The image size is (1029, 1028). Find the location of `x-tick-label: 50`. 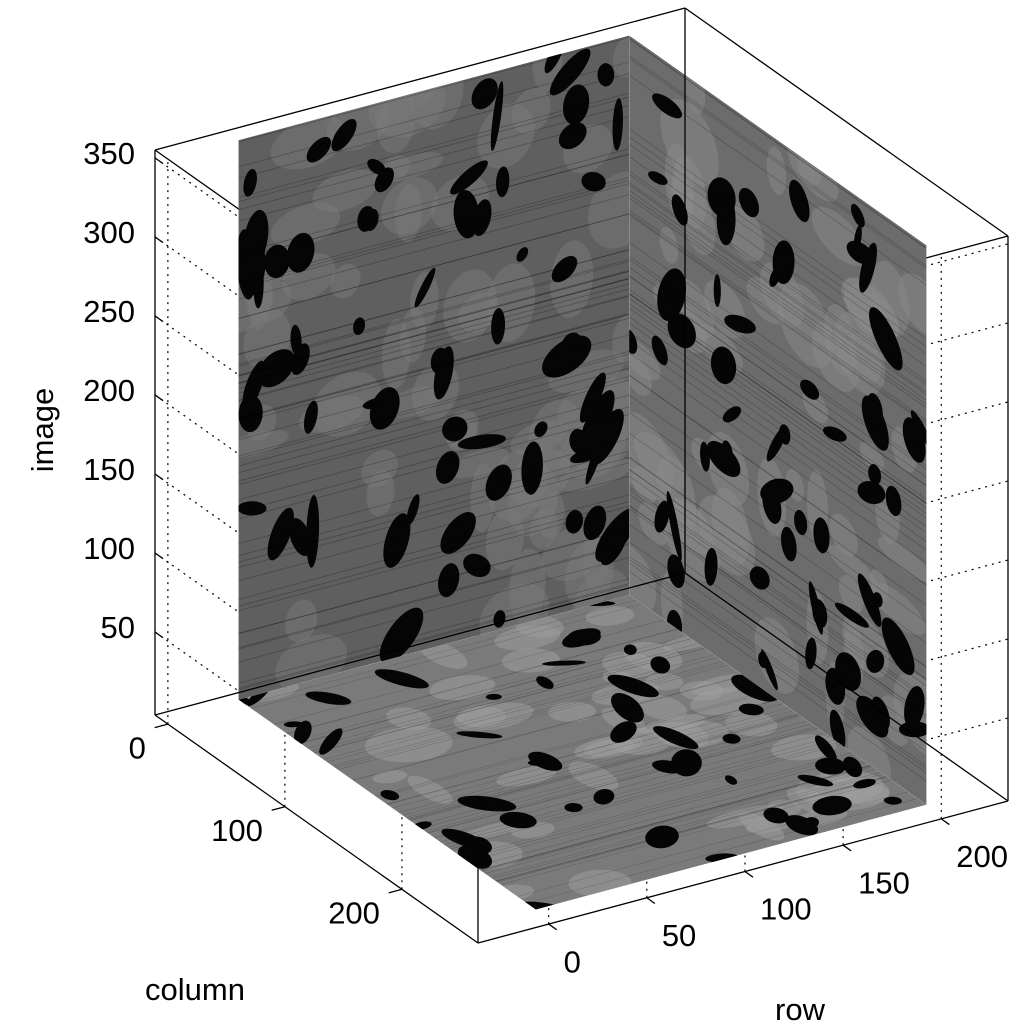

x-tick-label: 50 is located at coordinates (679, 935).